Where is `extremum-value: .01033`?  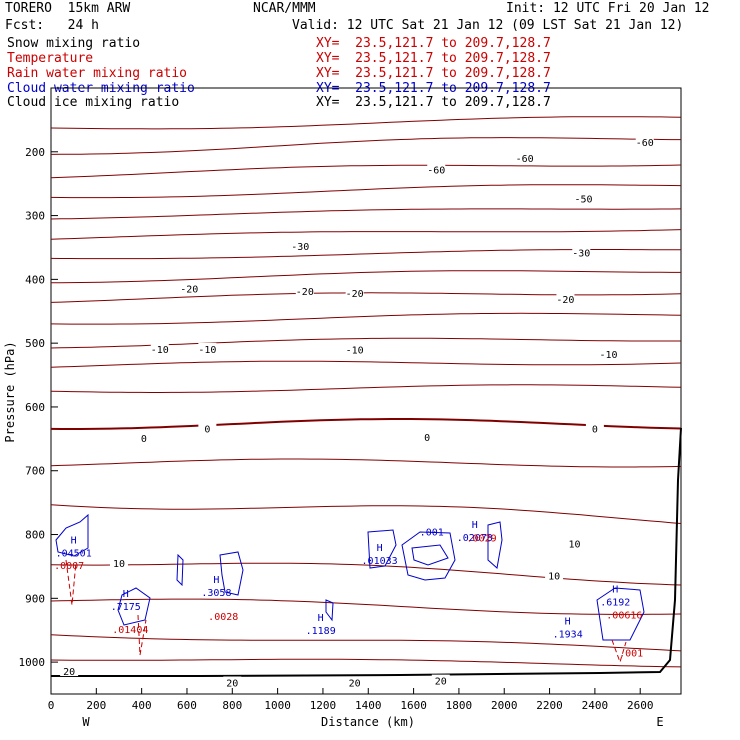 extremum-value: .01033 is located at coordinates (380, 561).